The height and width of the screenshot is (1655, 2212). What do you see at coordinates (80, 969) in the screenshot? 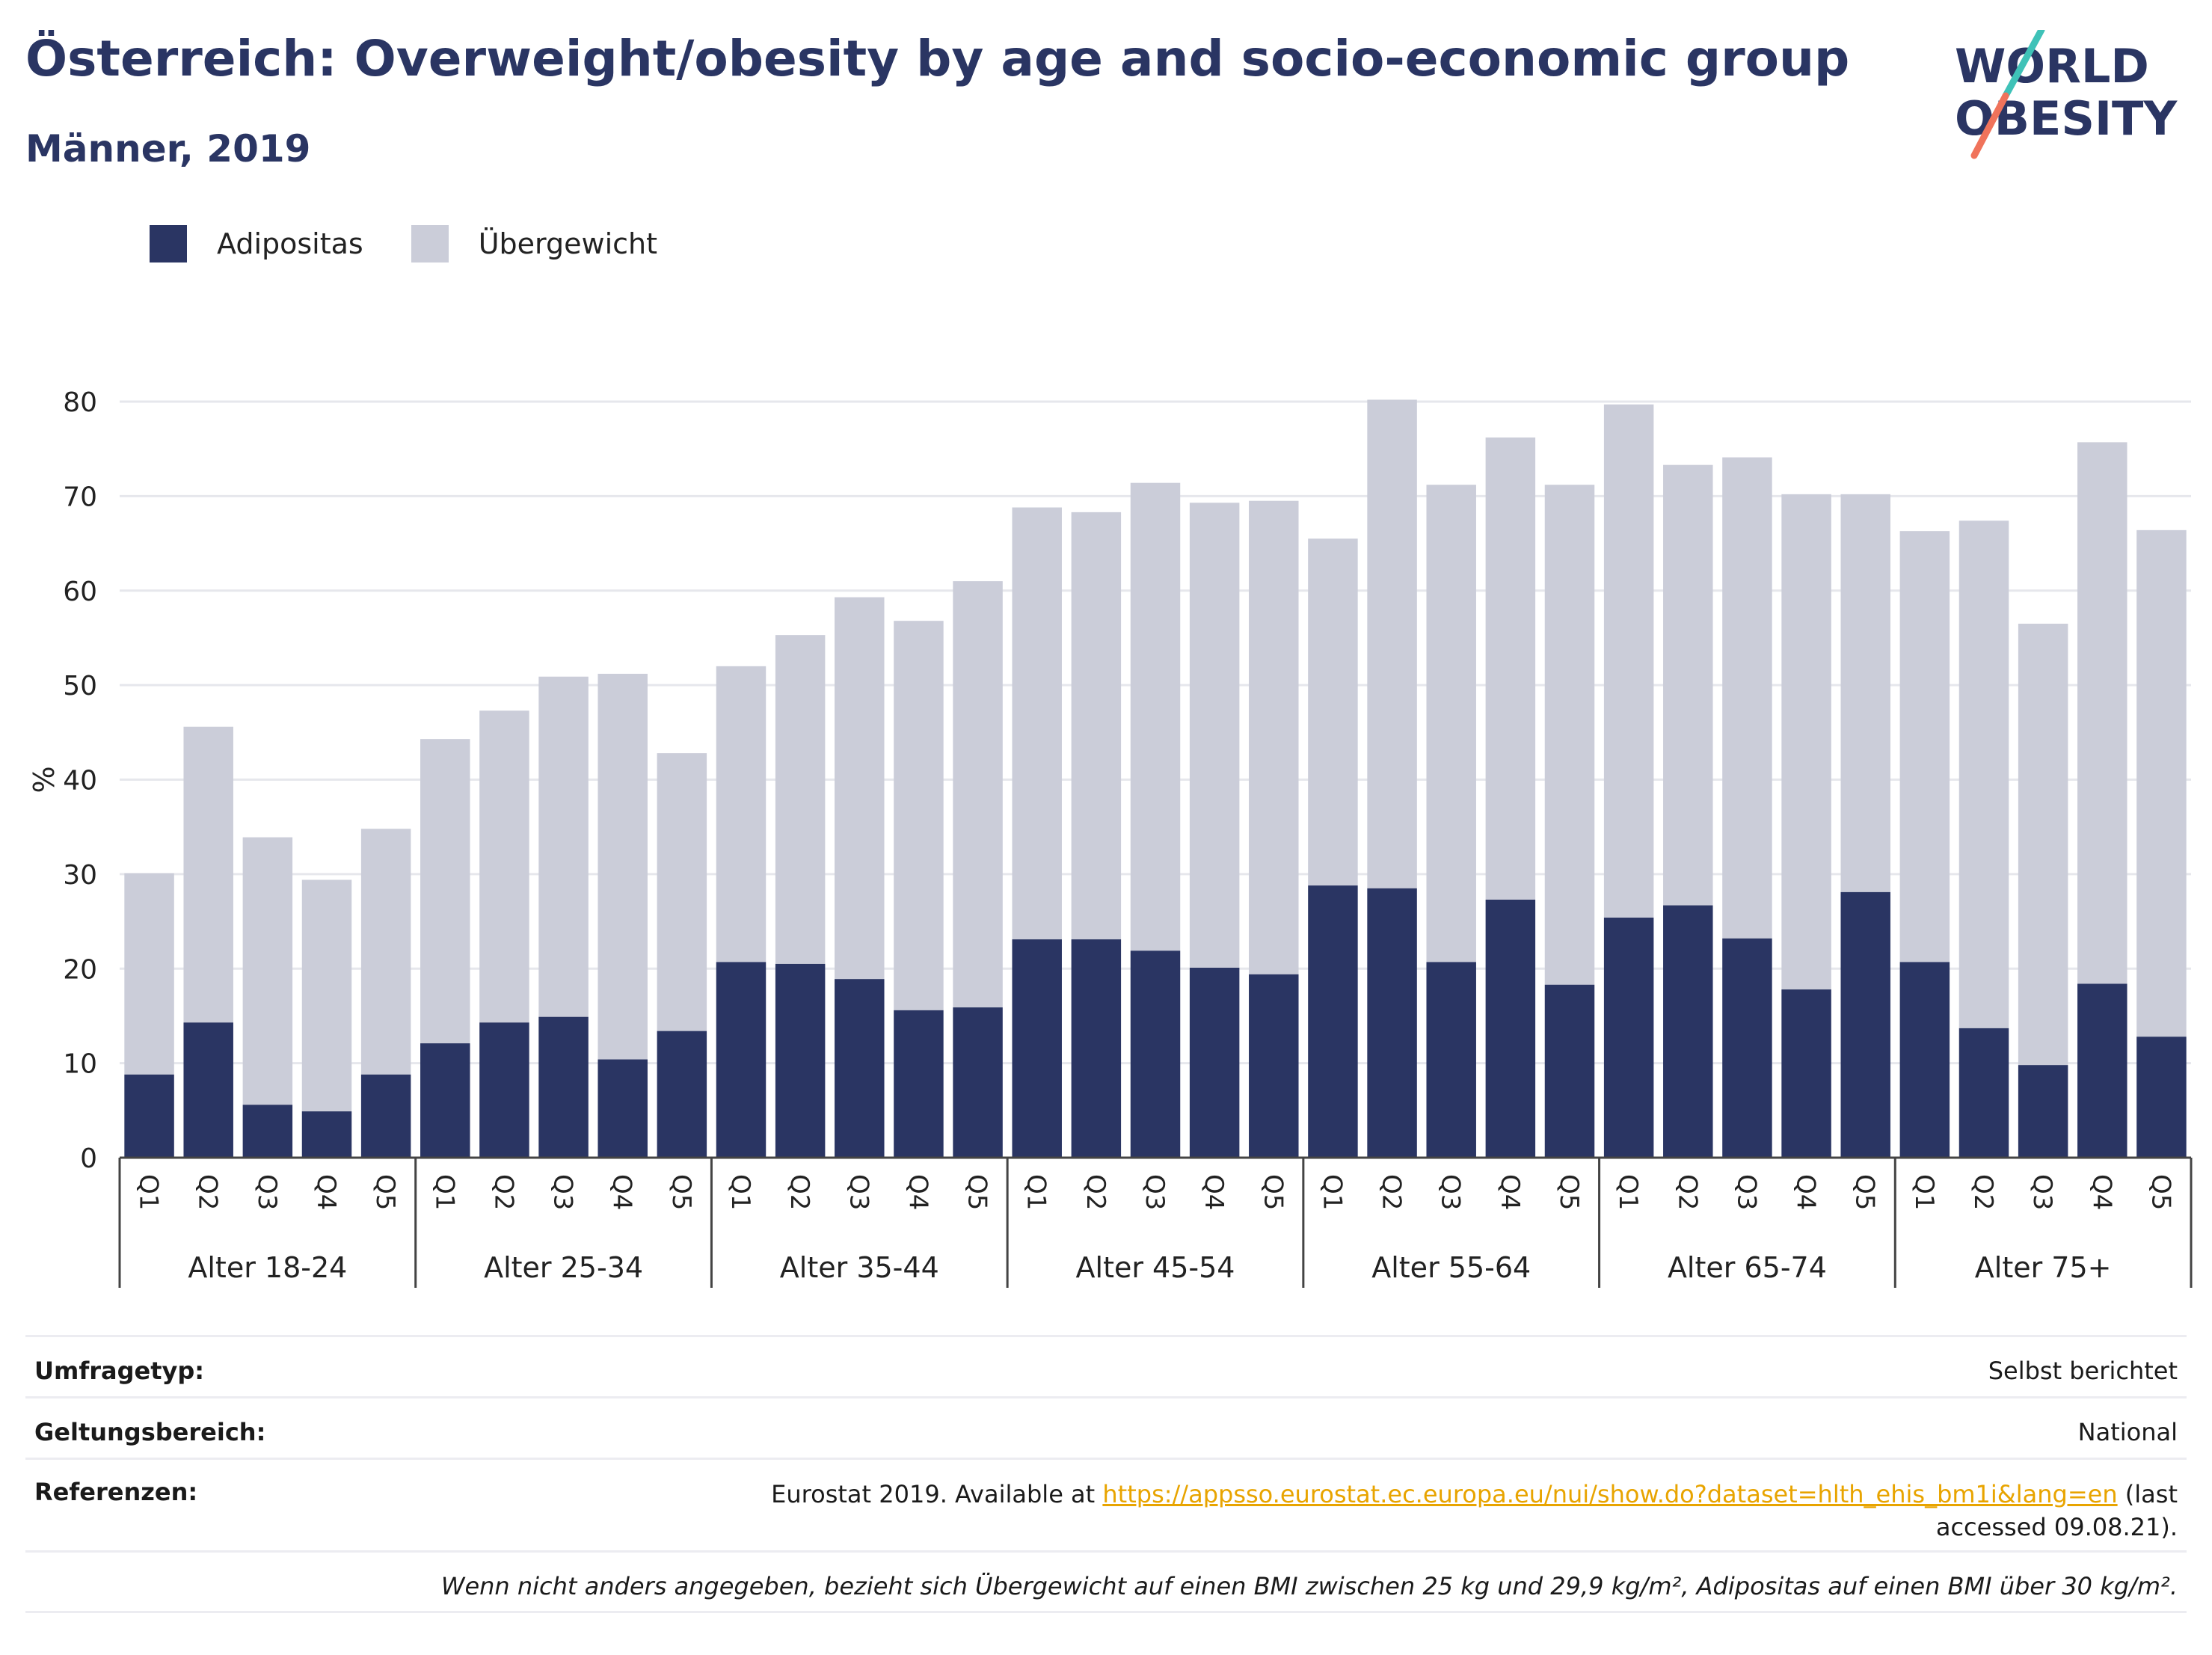
I see `y-tick-label: 20` at bounding box center [80, 969].